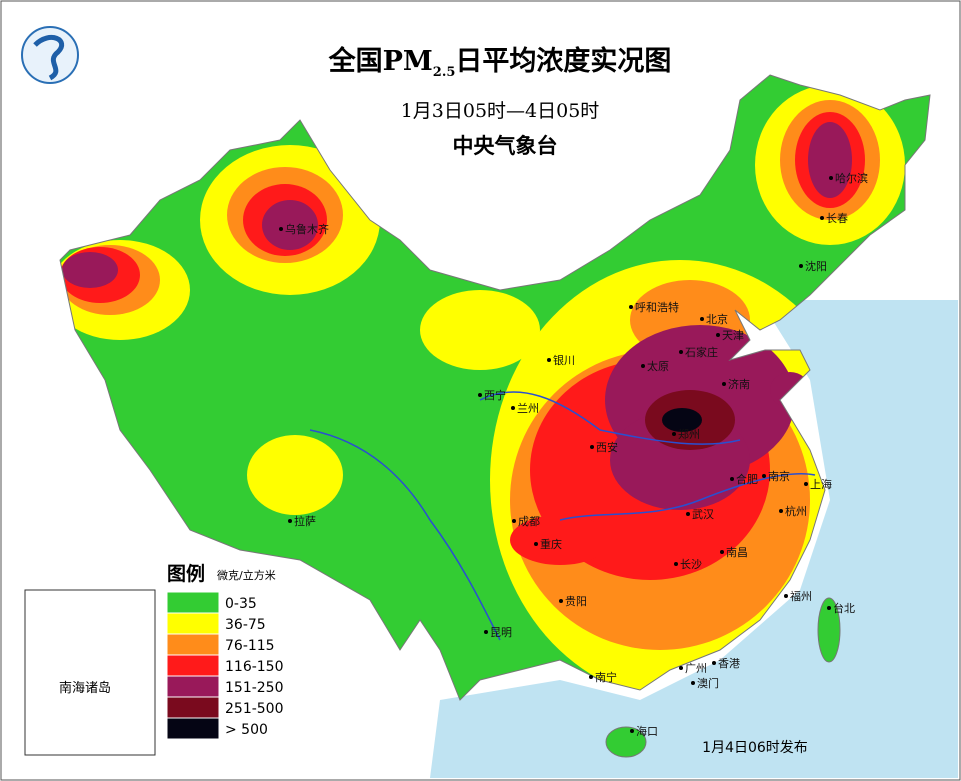 The width and height of the screenshot is (961, 781). Describe the element at coordinates (703, 514) in the screenshot. I see `city-label: 武汉` at that location.